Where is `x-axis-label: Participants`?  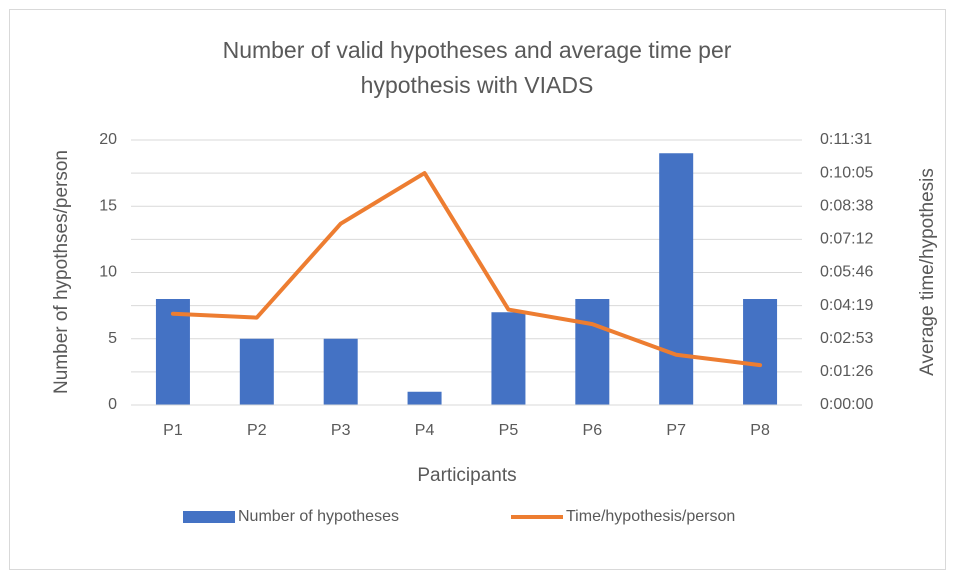
x-axis-label: Participants is located at coordinates (466, 475).